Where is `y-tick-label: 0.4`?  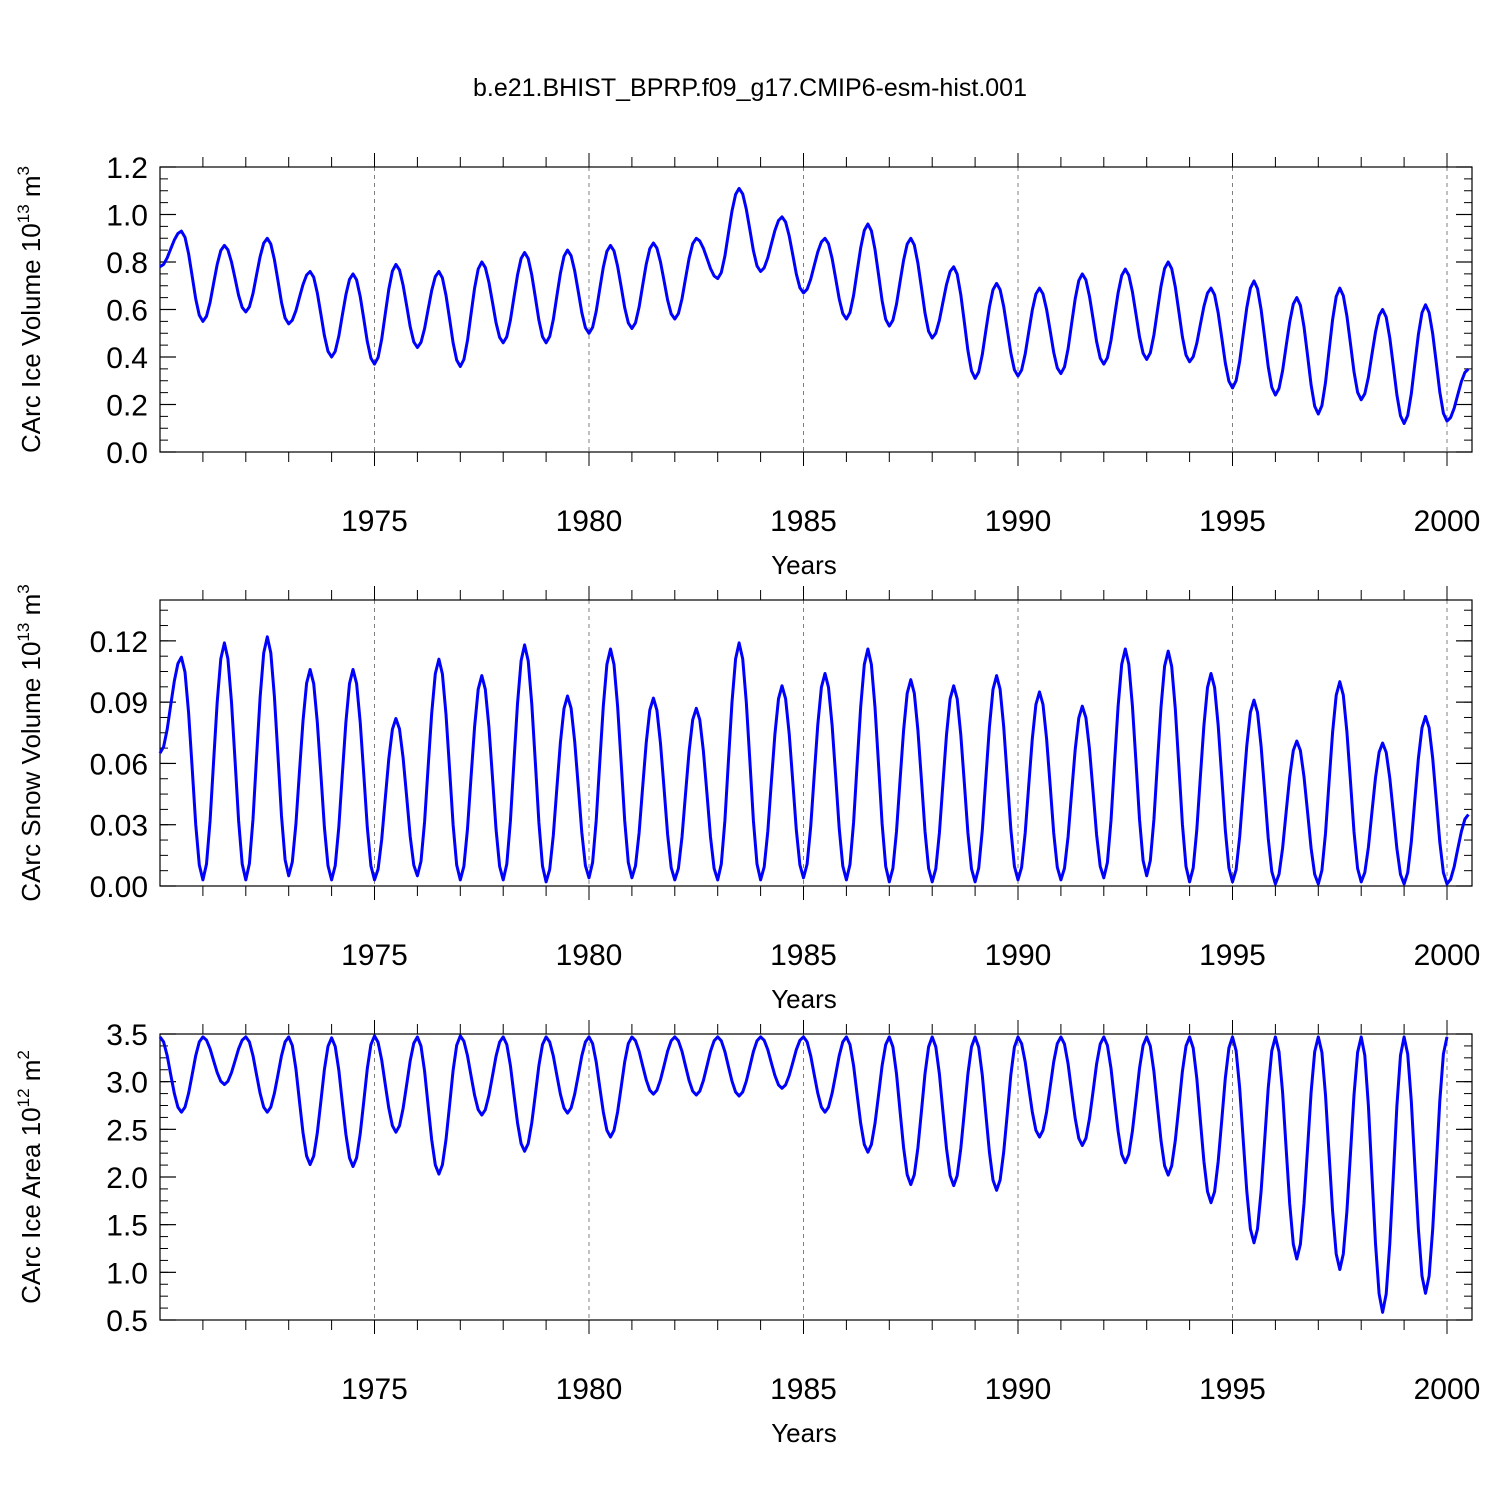 y-tick-label: 0.4 is located at coordinates (127, 358).